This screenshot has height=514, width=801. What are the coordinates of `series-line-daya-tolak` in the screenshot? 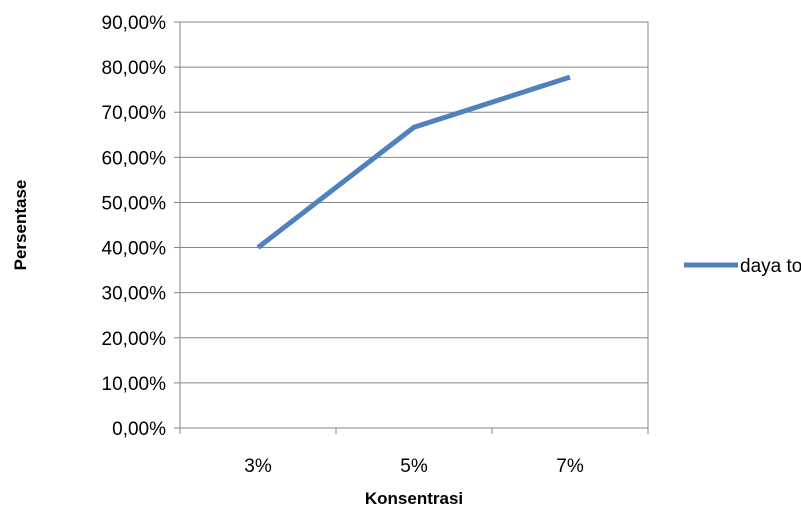 It's located at (413, 162).